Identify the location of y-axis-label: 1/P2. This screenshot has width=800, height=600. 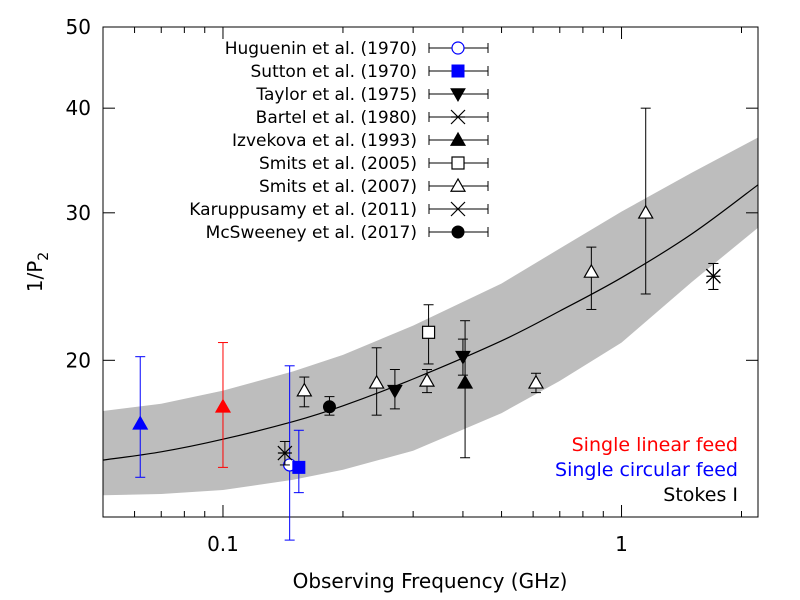
(37, 272).